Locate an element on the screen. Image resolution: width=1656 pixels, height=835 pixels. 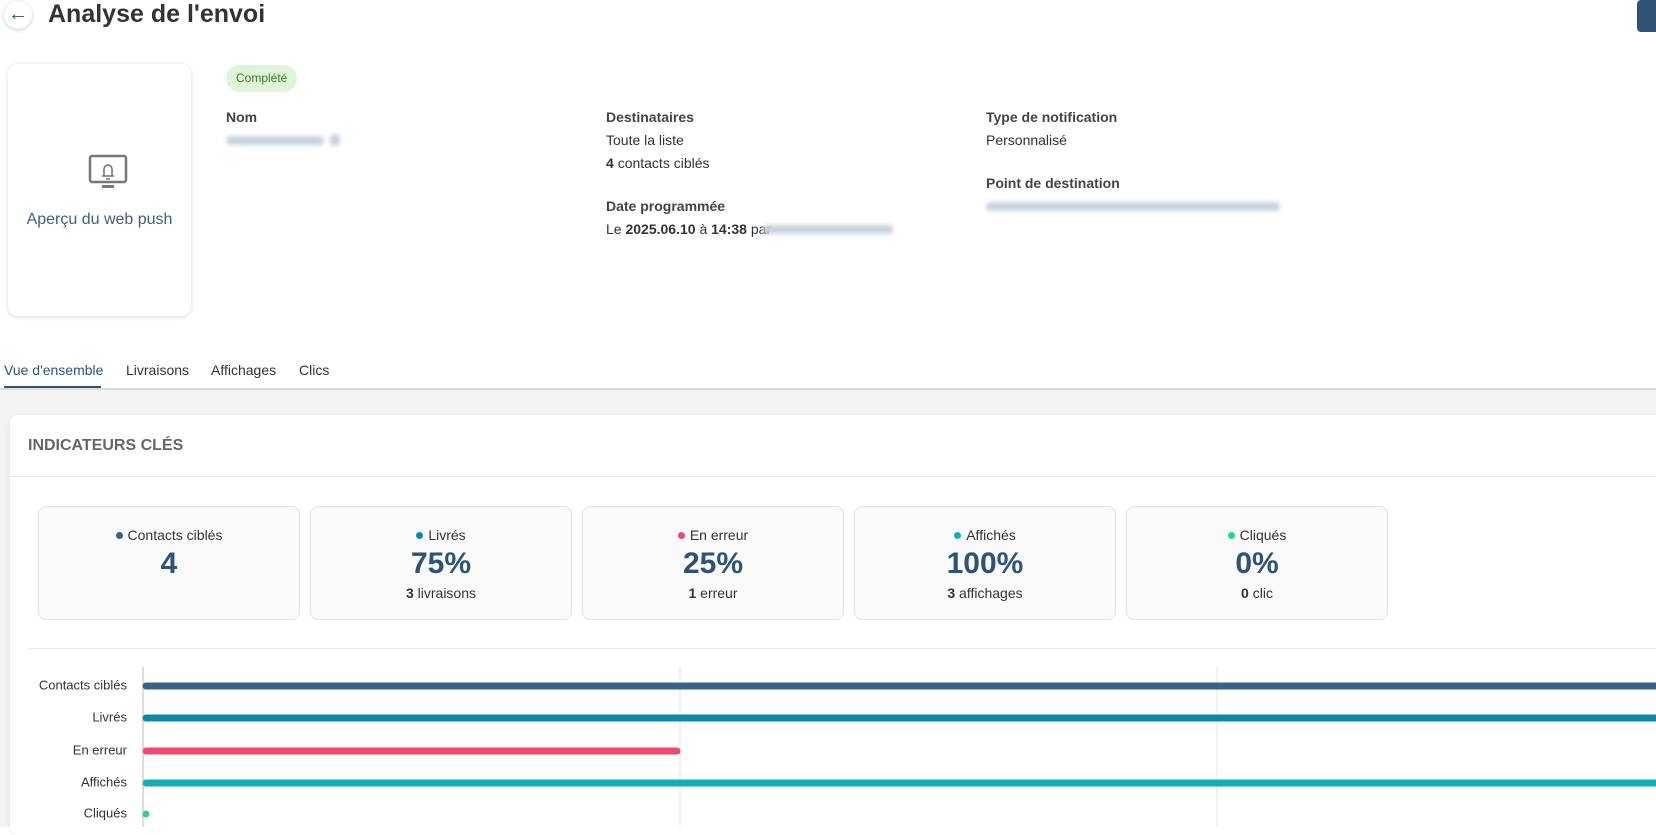
kpi-value: 25% is located at coordinates (713, 563).